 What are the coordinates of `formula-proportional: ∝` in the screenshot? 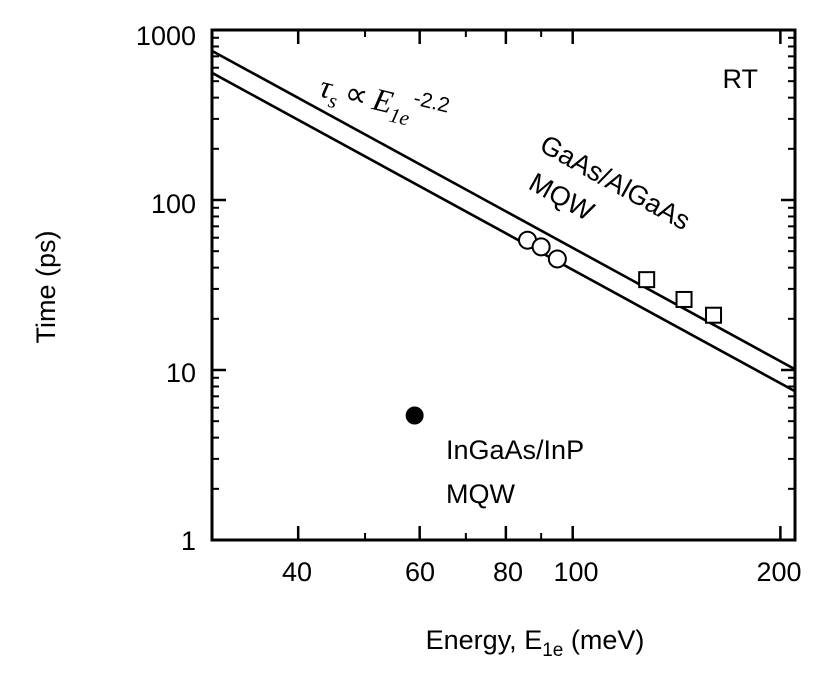 It's located at (356, 94).